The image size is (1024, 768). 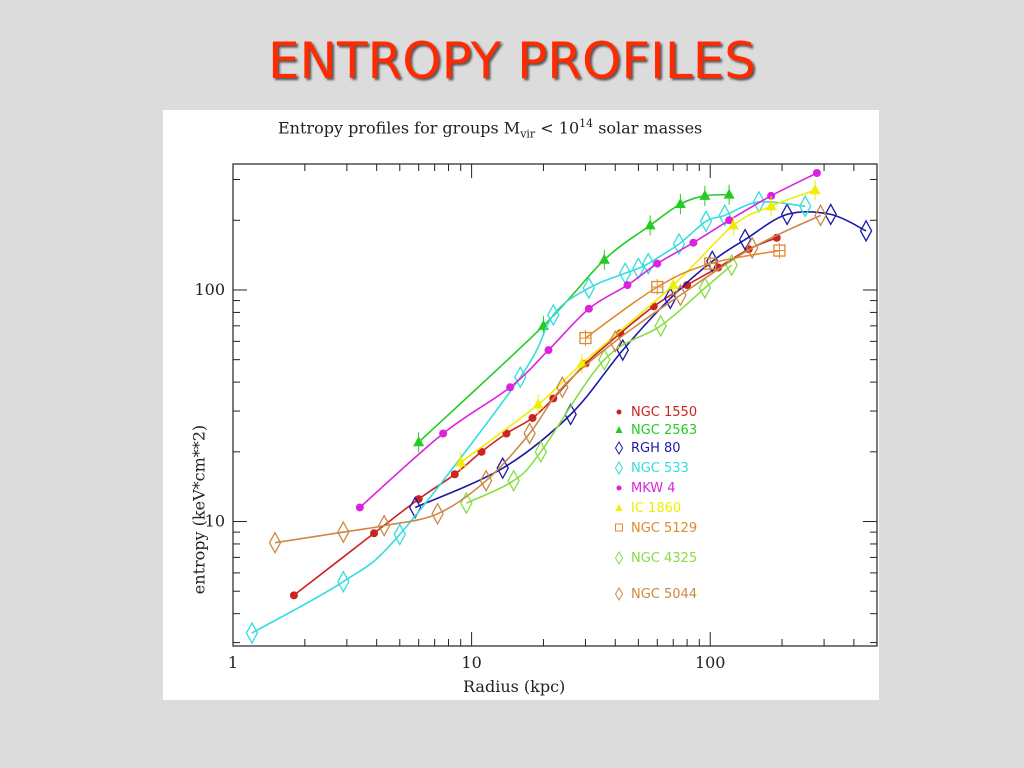 I want to click on legend-label-ngc-2563: NGC 2563, so click(x=664, y=430).